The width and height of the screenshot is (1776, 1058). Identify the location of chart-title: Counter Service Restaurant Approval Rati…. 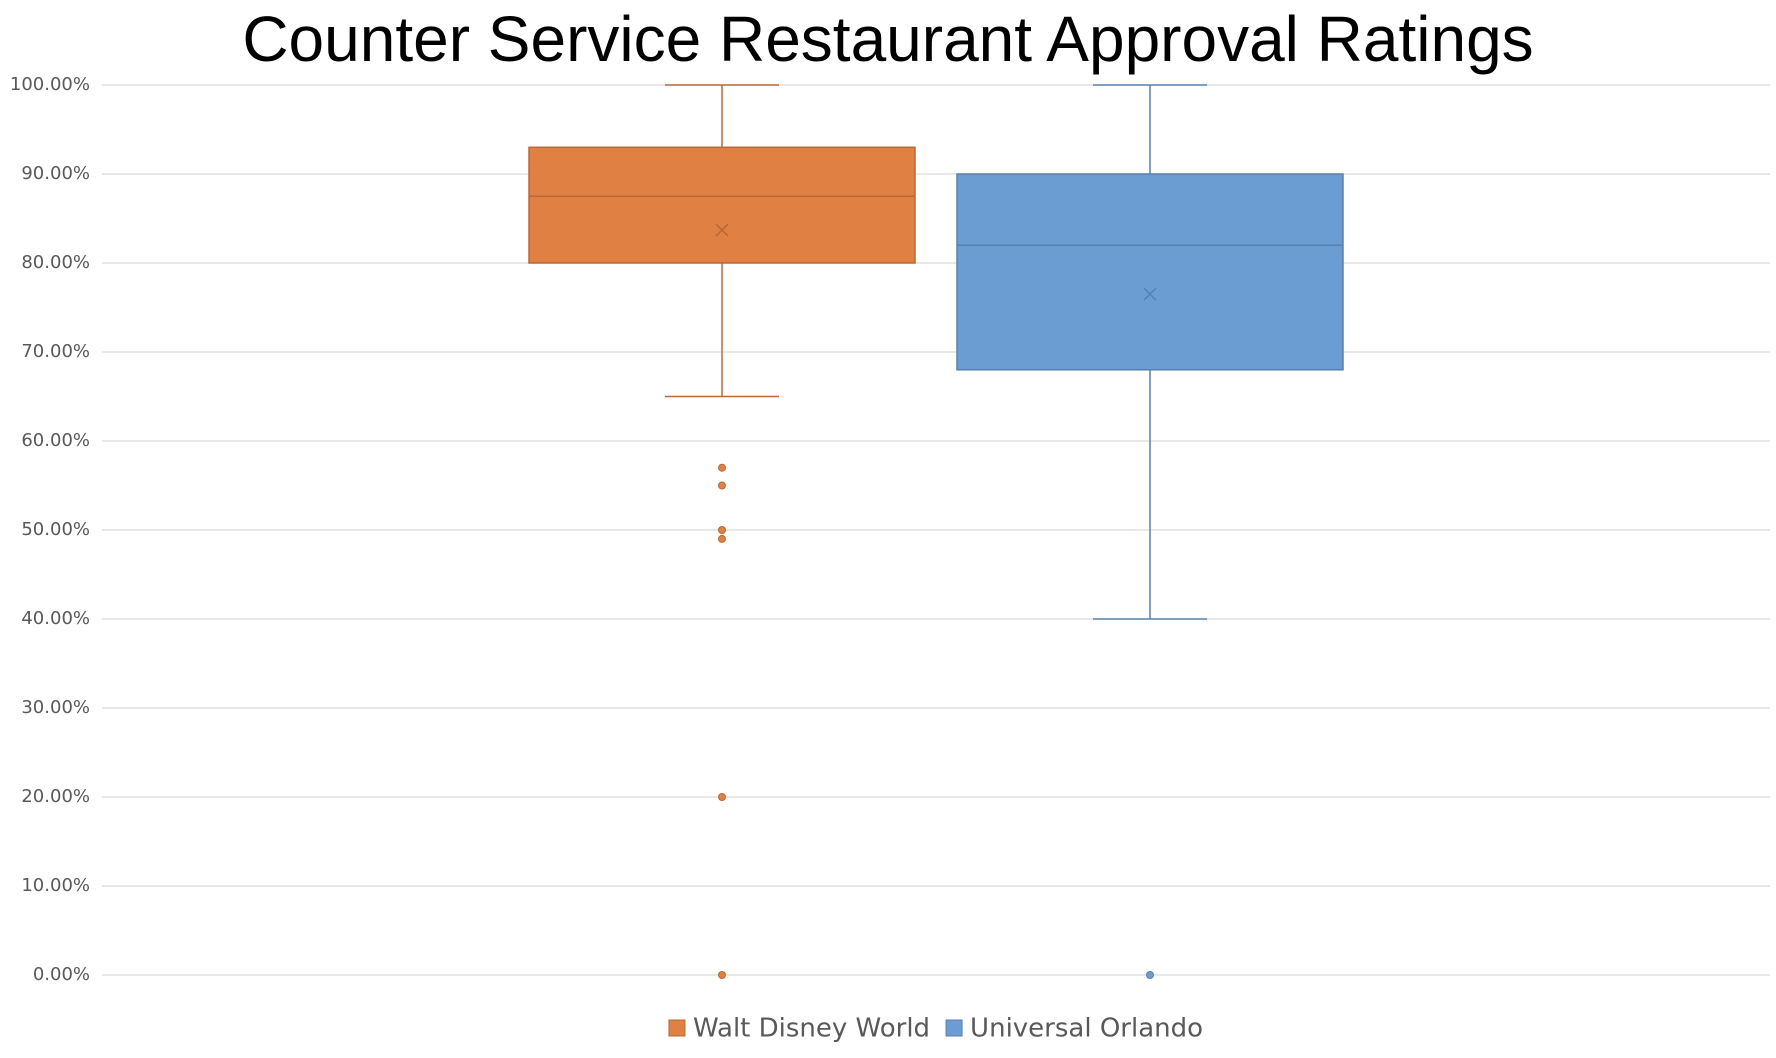
(887, 39).